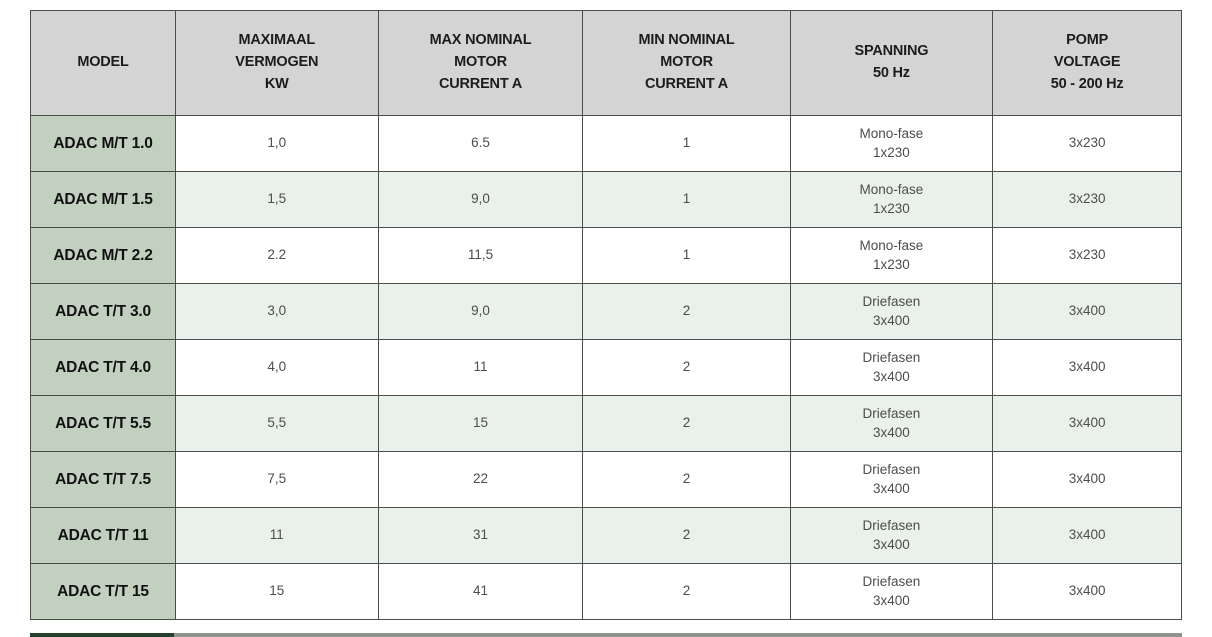 Image resolution: width=1212 pixels, height=637 pixels. What do you see at coordinates (480, 479) in the screenshot?
I see `max-current-cell: 22` at bounding box center [480, 479].